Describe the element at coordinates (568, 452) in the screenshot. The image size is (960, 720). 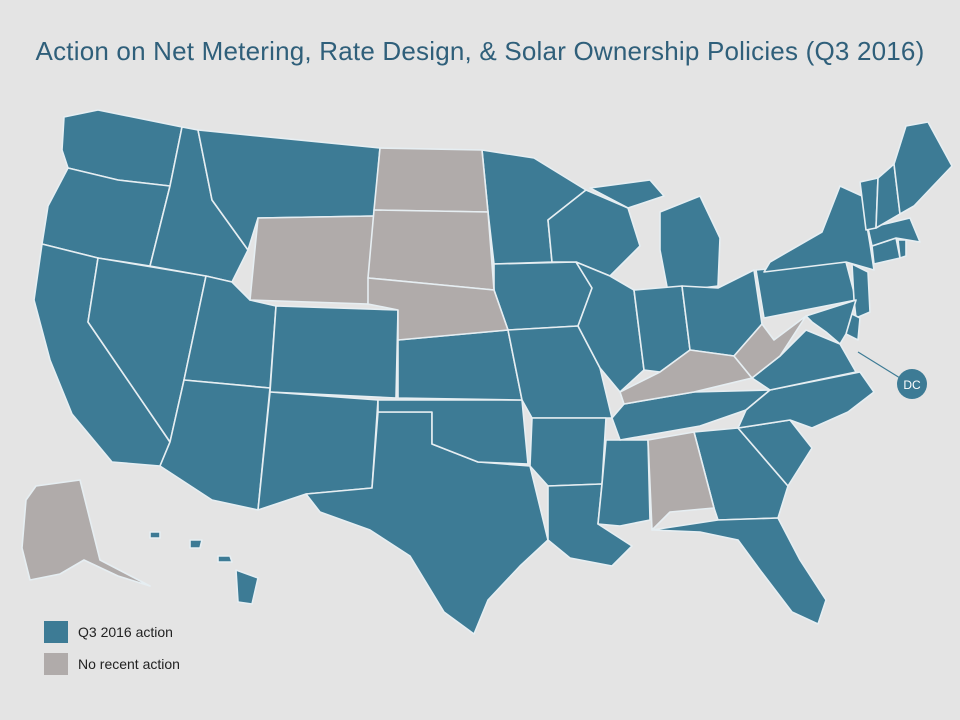
I see `state-ar` at that location.